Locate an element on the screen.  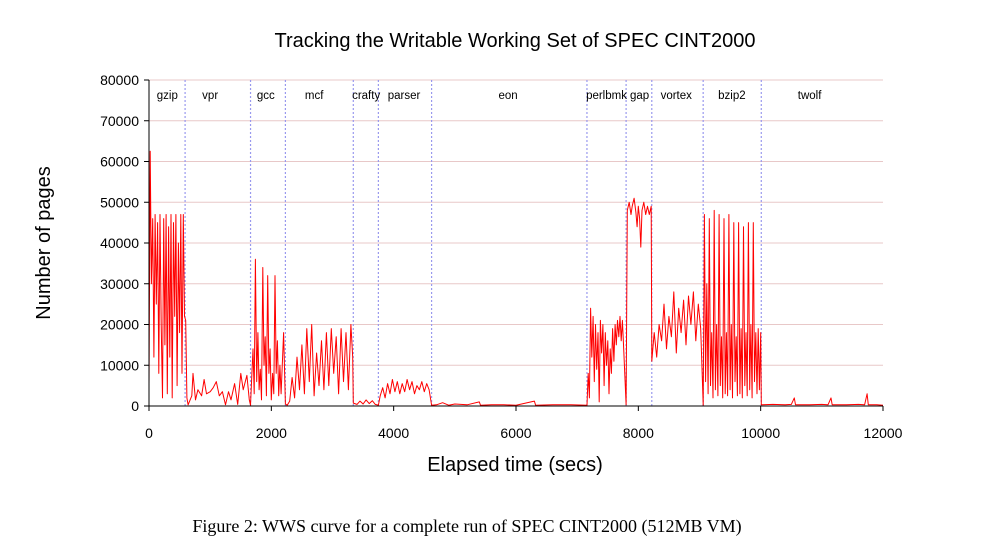
benchmark-label: parser is located at coordinates (404, 96).